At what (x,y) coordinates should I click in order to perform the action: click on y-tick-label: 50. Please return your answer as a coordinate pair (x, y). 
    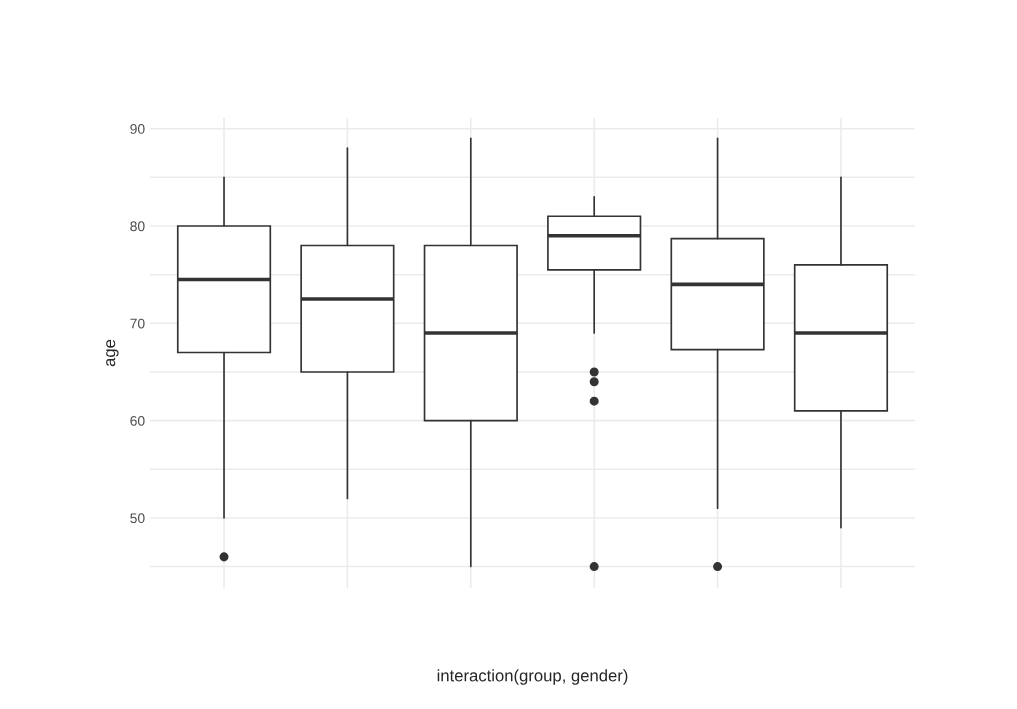
    Looking at the image, I should click on (137, 518).